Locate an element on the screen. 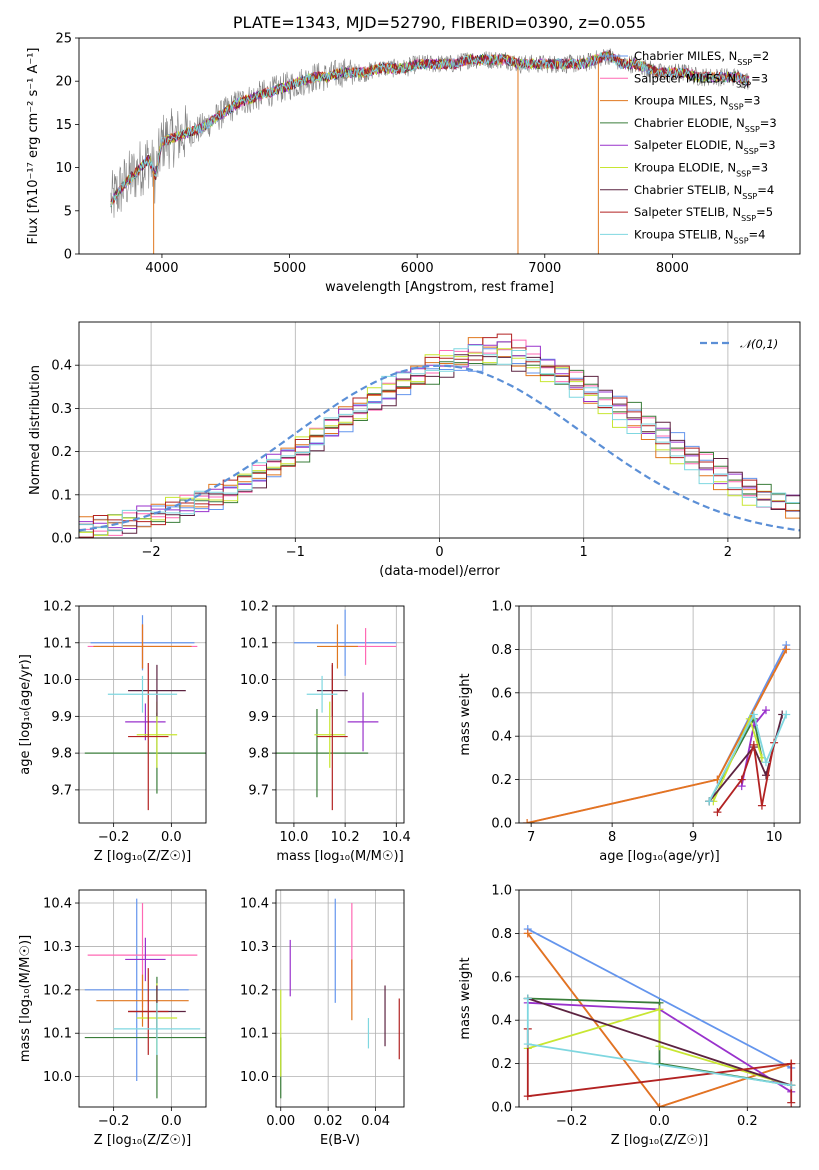 The image size is (819, 1170). x-tick-label: 5000 is located at coordinates (289, 268).